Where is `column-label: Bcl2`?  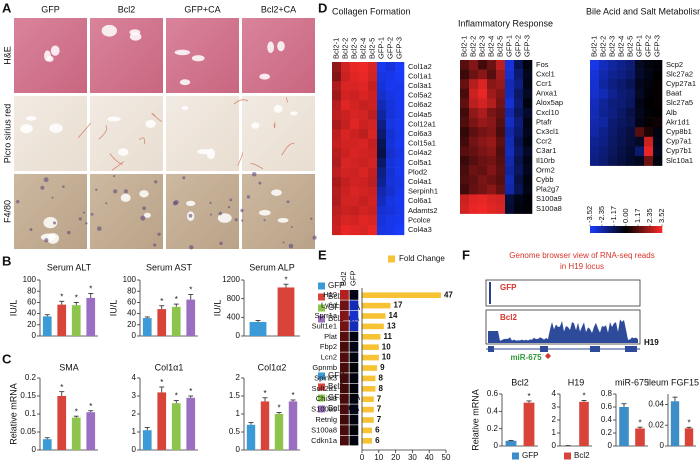 column-label: Bcl2 is located at coordinates (343, 278).